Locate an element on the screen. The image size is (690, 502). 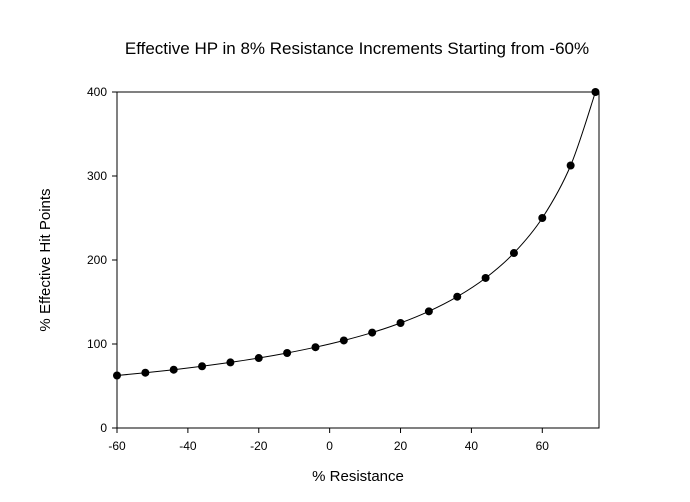
x-axis-label: % Resistance is located at coordinates (358, 476).